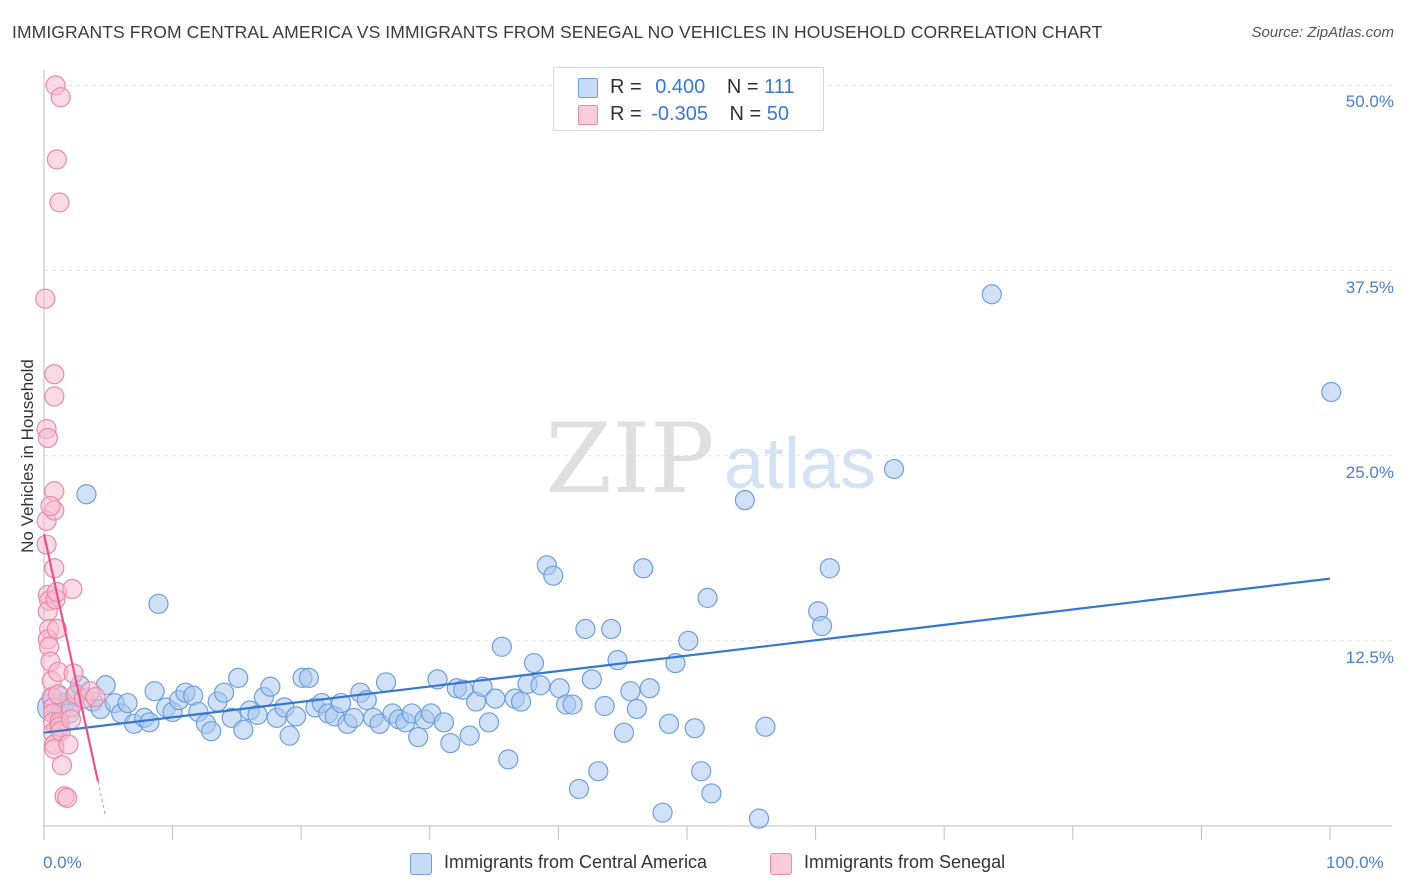 The width and height of the screenshot is (1406, 892). I want to click on y-tick-label: 37.5%, so click(1369, 287).